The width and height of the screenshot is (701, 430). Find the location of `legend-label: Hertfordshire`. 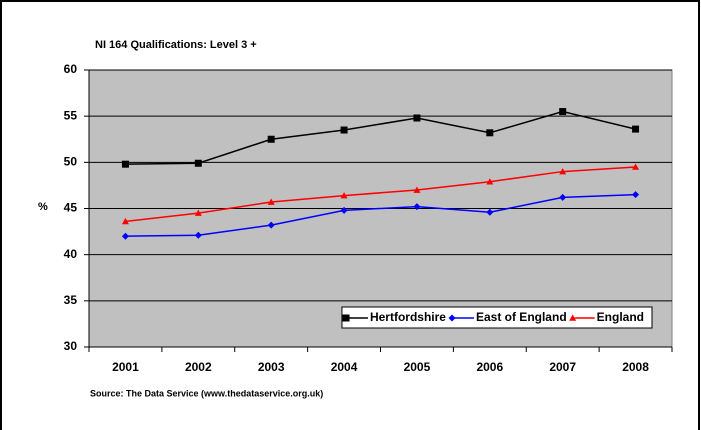

legend-label: Hertfordshire is located at coordinates (408, 317).